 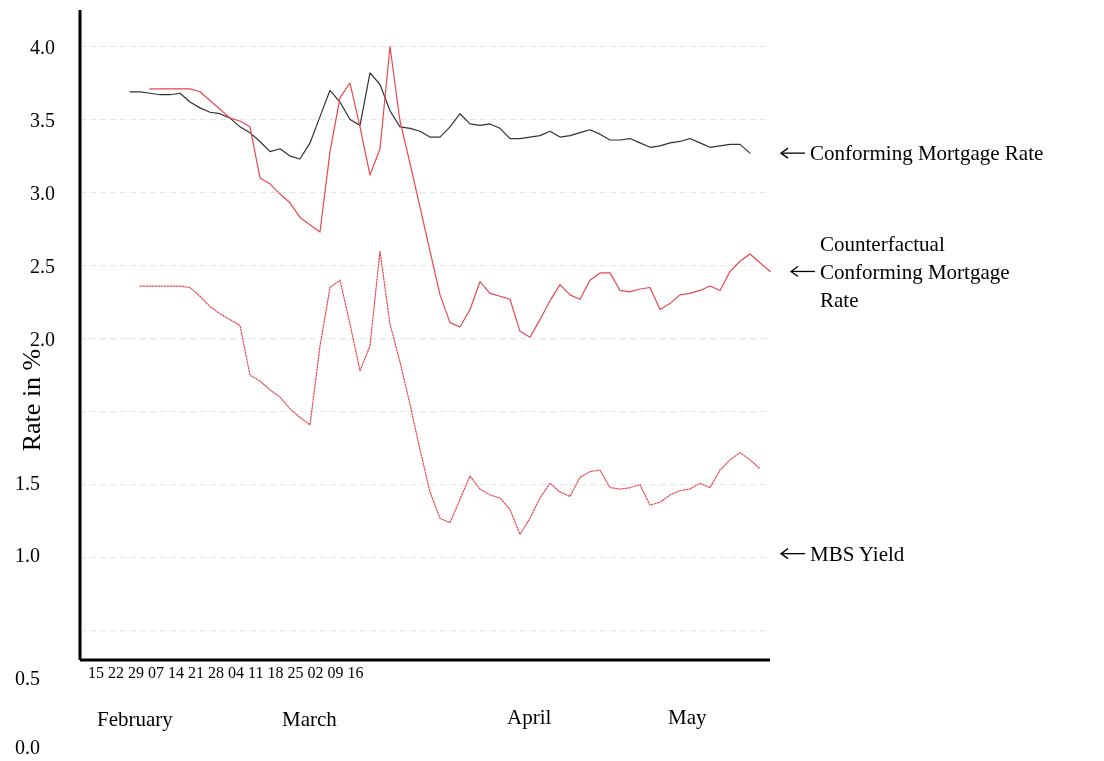 What do you see at coordinates (135, 719) in the screenshot?
I see `text: February` at bounding box center [135, 719].